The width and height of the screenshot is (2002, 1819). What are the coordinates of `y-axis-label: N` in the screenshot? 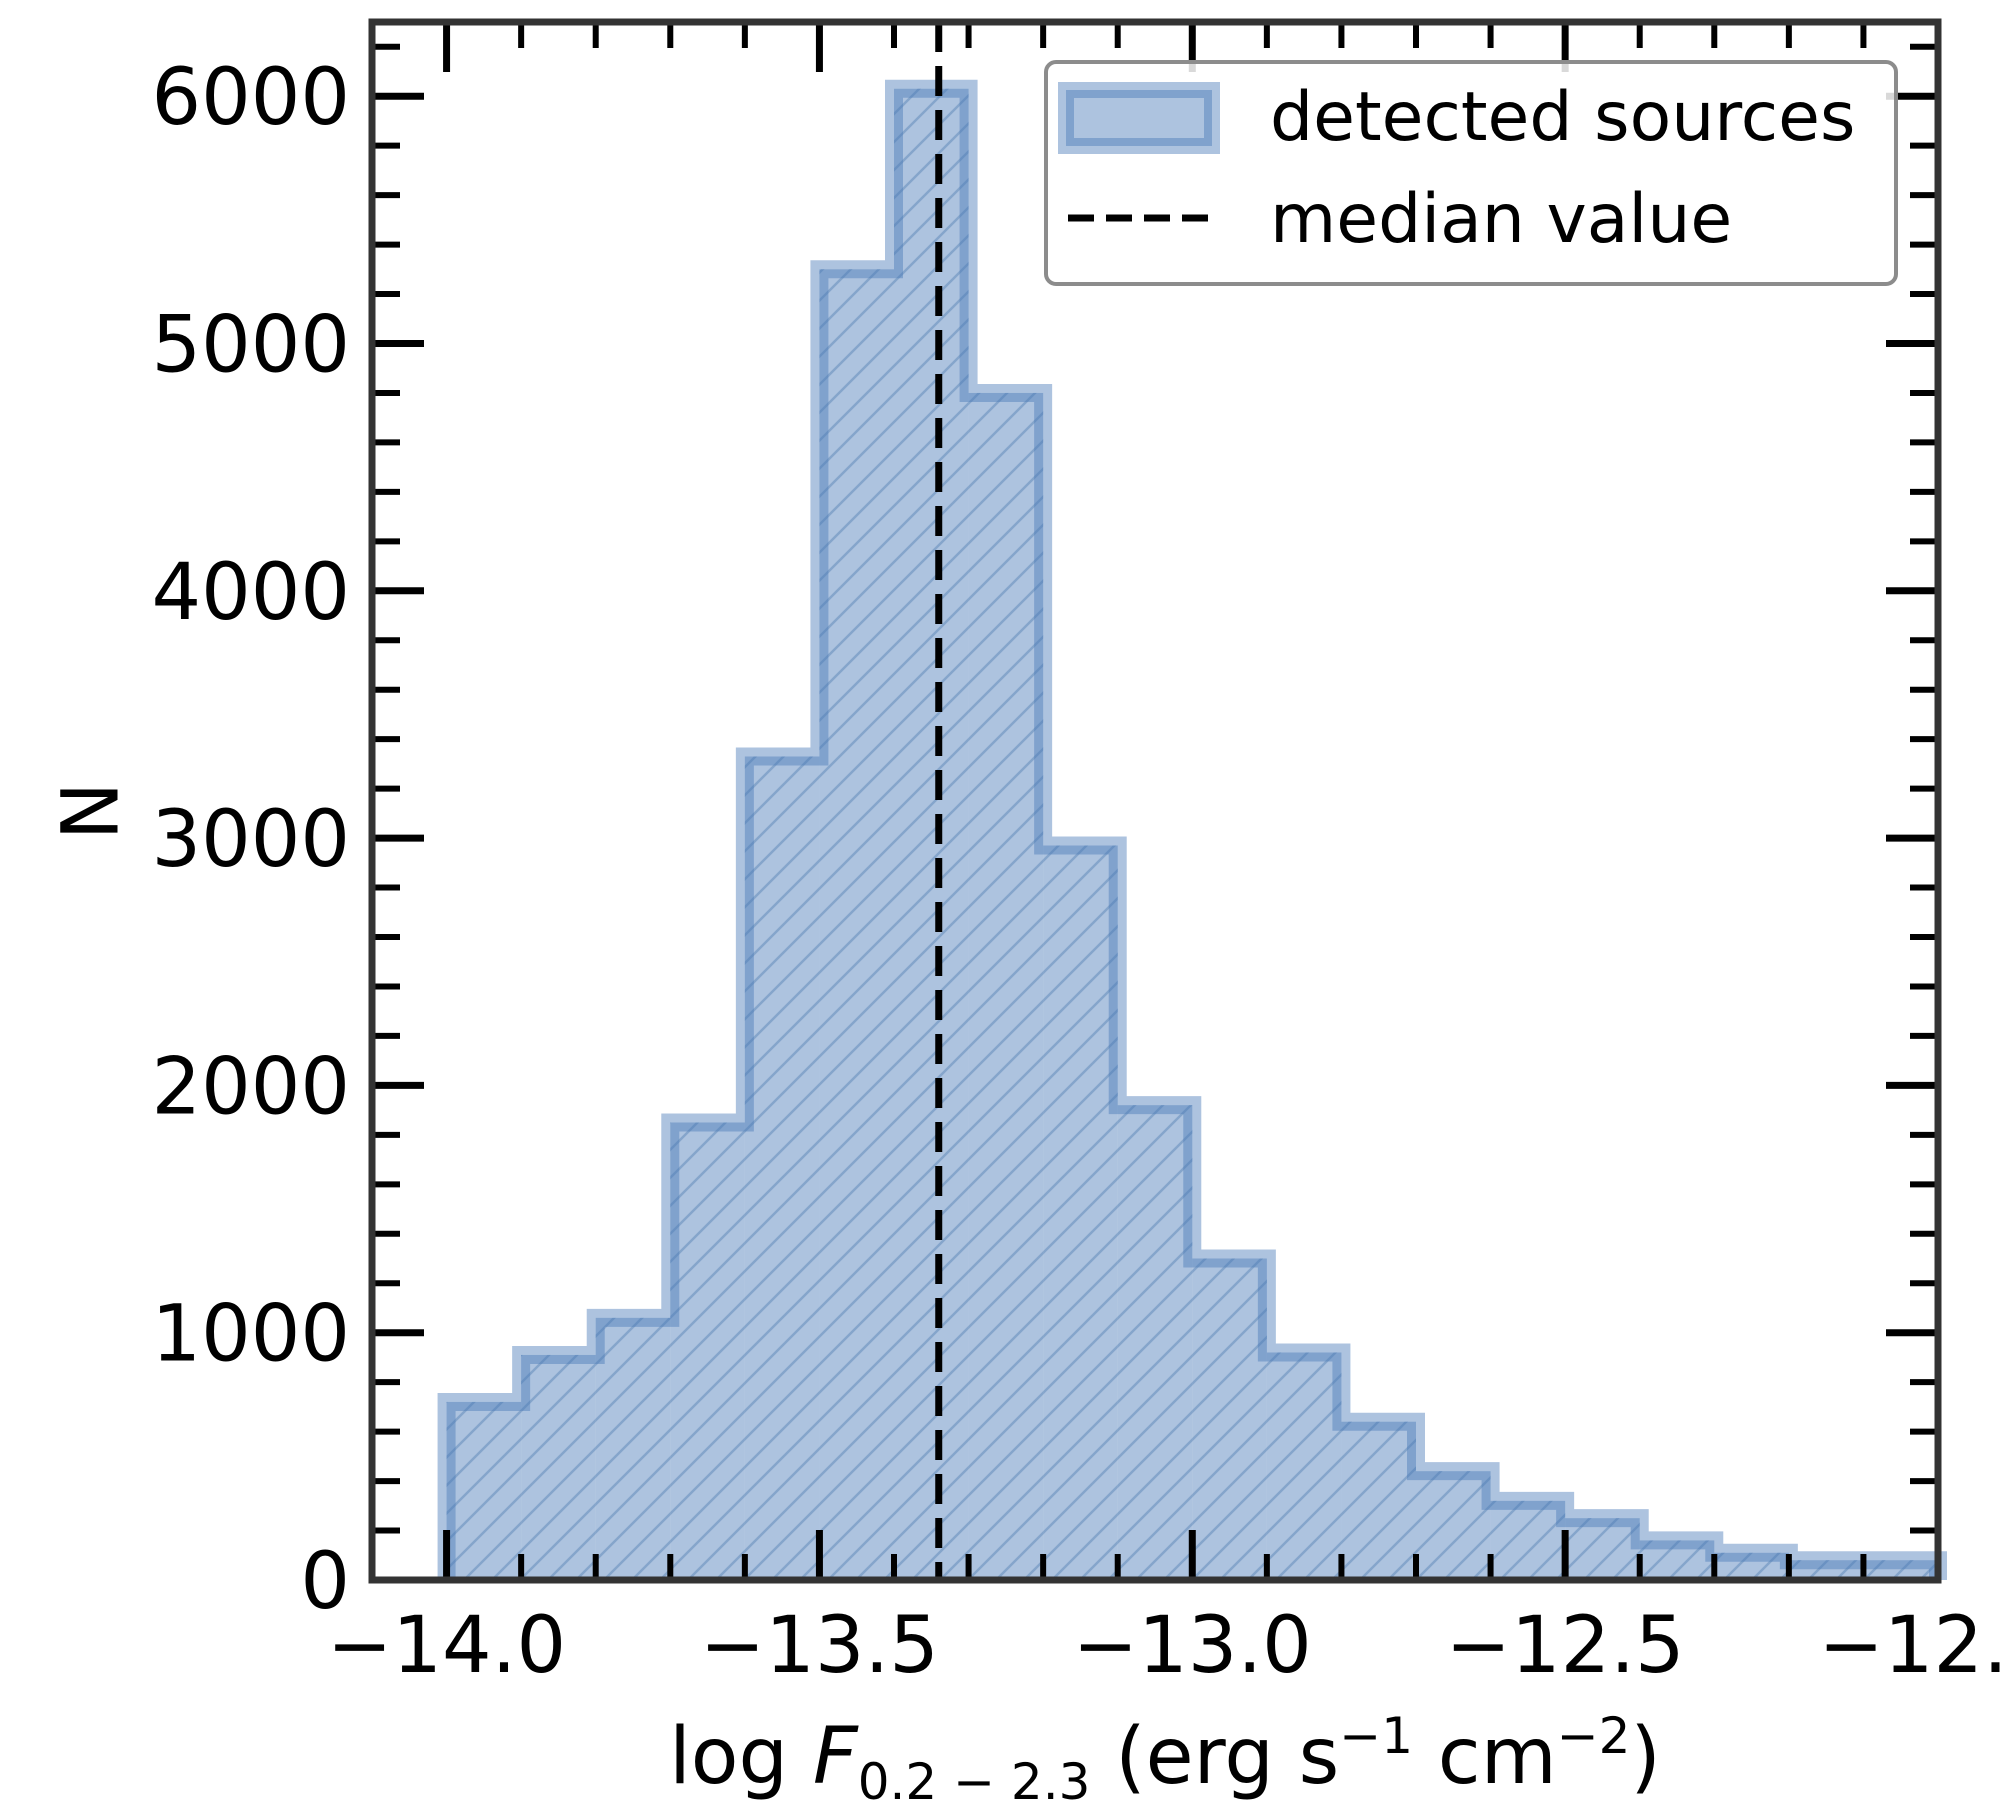 It's located at (91, 811).